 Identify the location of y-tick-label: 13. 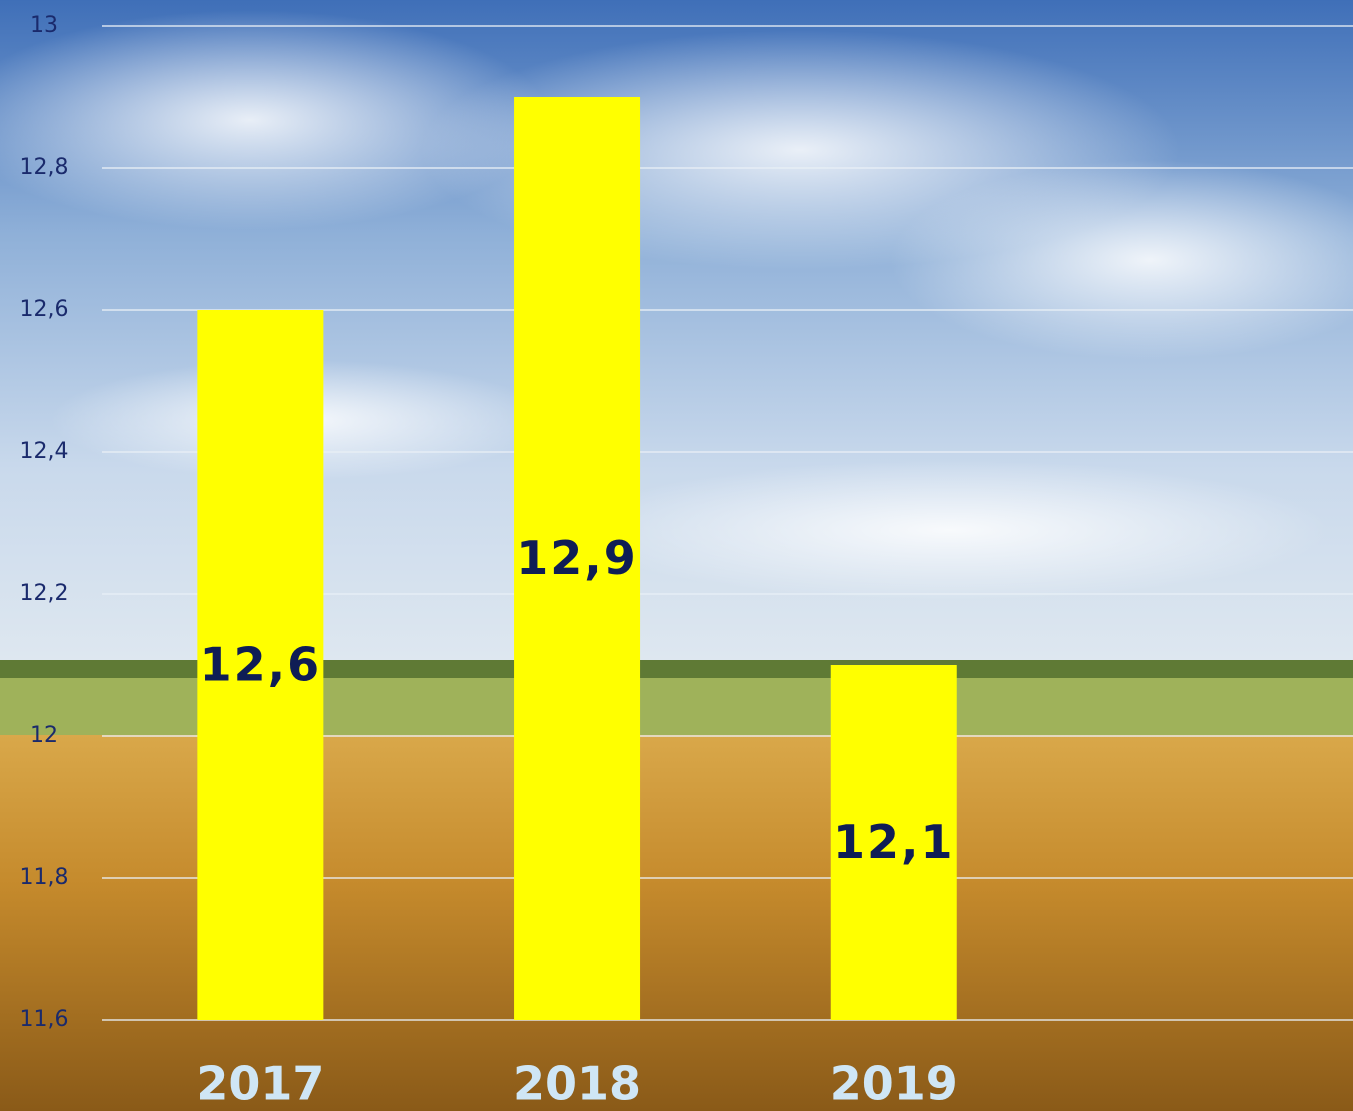
(44, 25).